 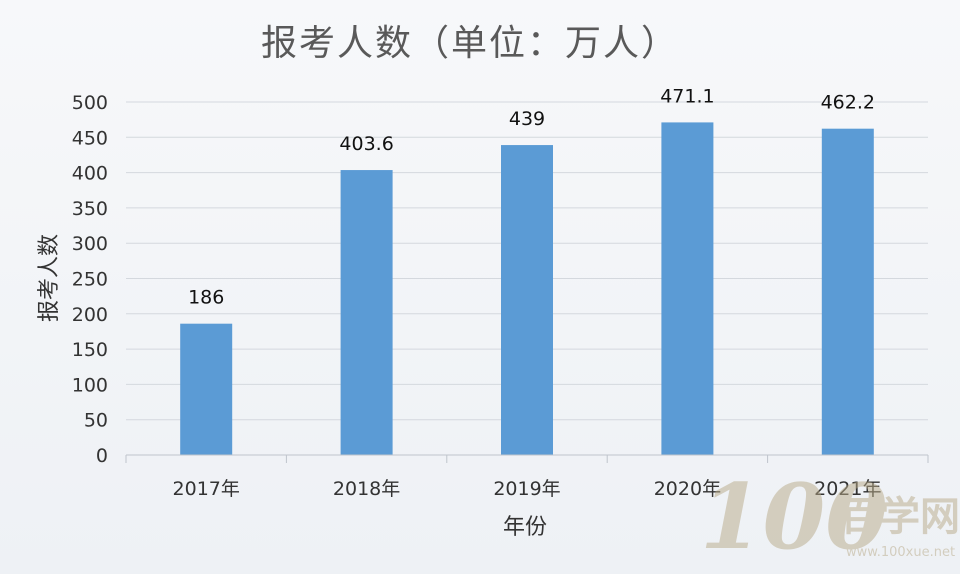 What do you see at coordinates (90, 244) in the screenshot?
I see `y-tick-label: 300` at bounding box center [90, 244].